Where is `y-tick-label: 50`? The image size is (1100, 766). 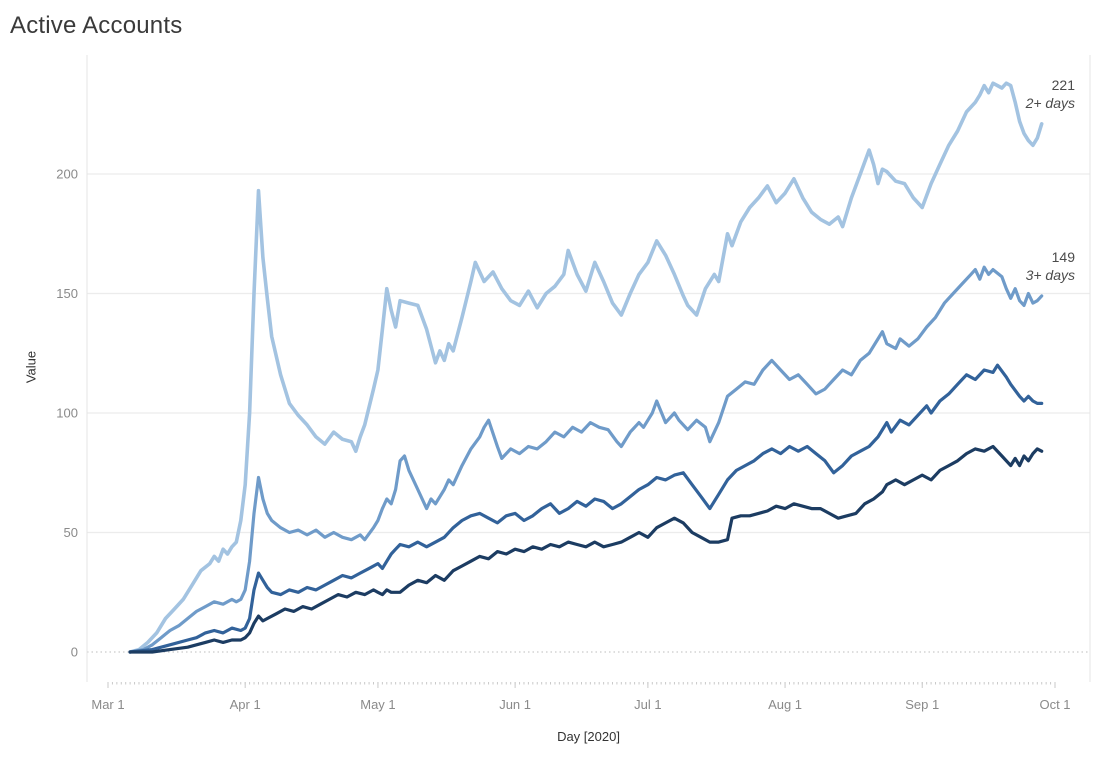
y-tick-label: 50 is located at coordinates (71, 532).